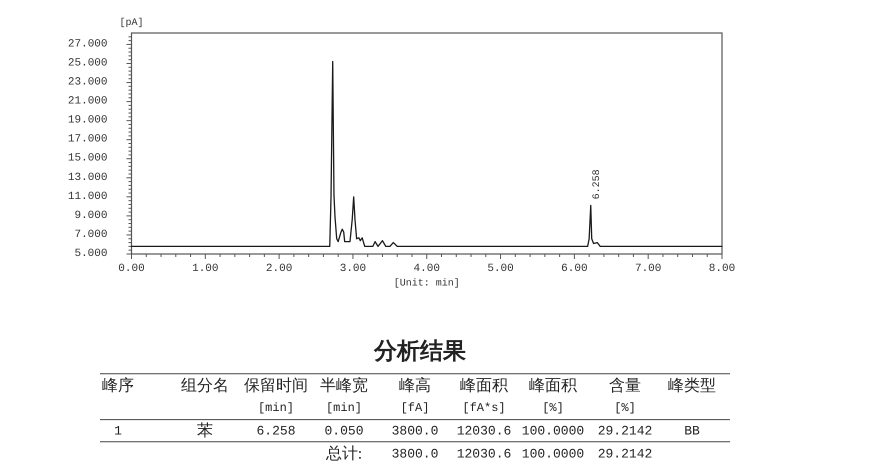 This screenshot has height=471, width=880. What do you see at coordinates (132, 23) in the screenshot?
I see `y-axis-title: [pA]` at bounding box center [132, 23].